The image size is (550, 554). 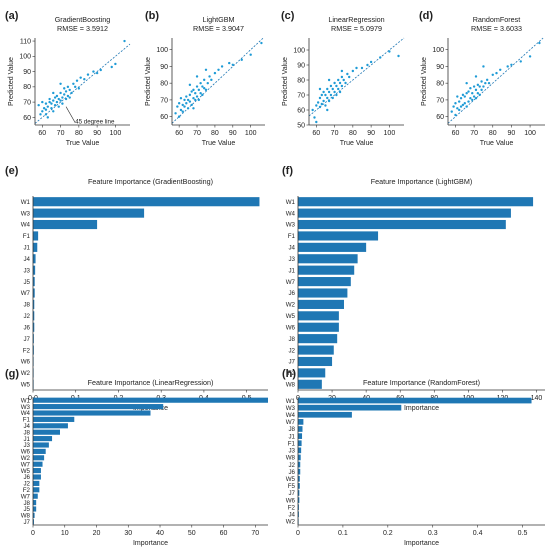 What do you see at coordinates (523, 533) in the screenshot?
I see `x-tick-label: 0.5` at bounding box center [523, 533].